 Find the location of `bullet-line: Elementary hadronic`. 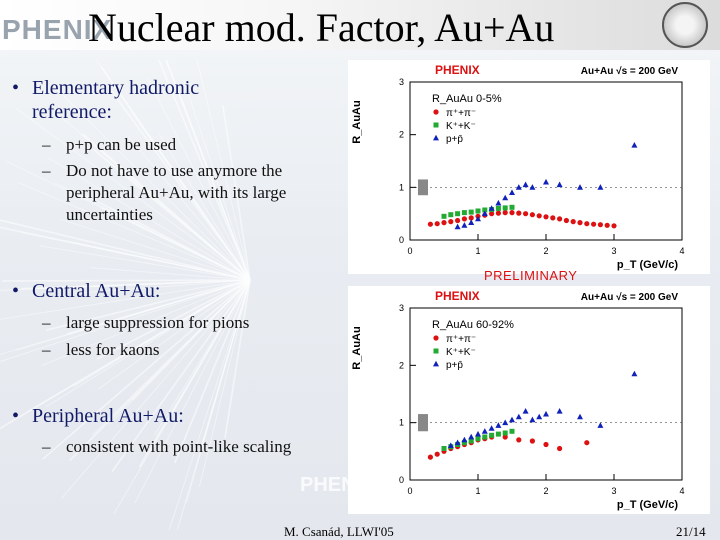

bullet-line: Elementary hadronic is located at coordinates (116, 88).